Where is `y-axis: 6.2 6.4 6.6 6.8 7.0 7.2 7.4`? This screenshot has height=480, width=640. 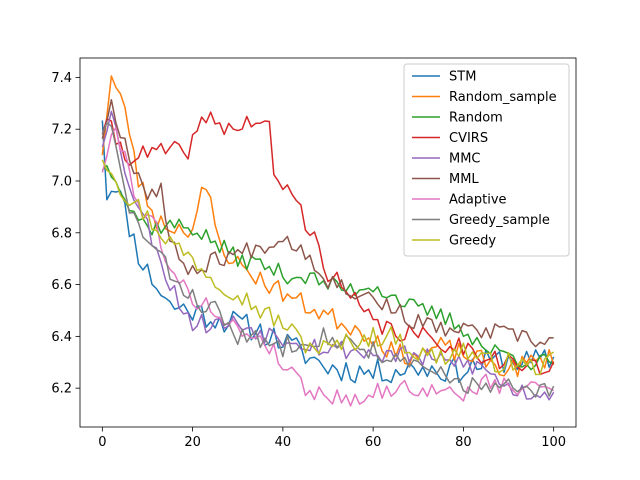 y-axis: 6.2 6.4 6.6 6.8 7.0 7.2 7.4 is located at coordinates (65, 234).